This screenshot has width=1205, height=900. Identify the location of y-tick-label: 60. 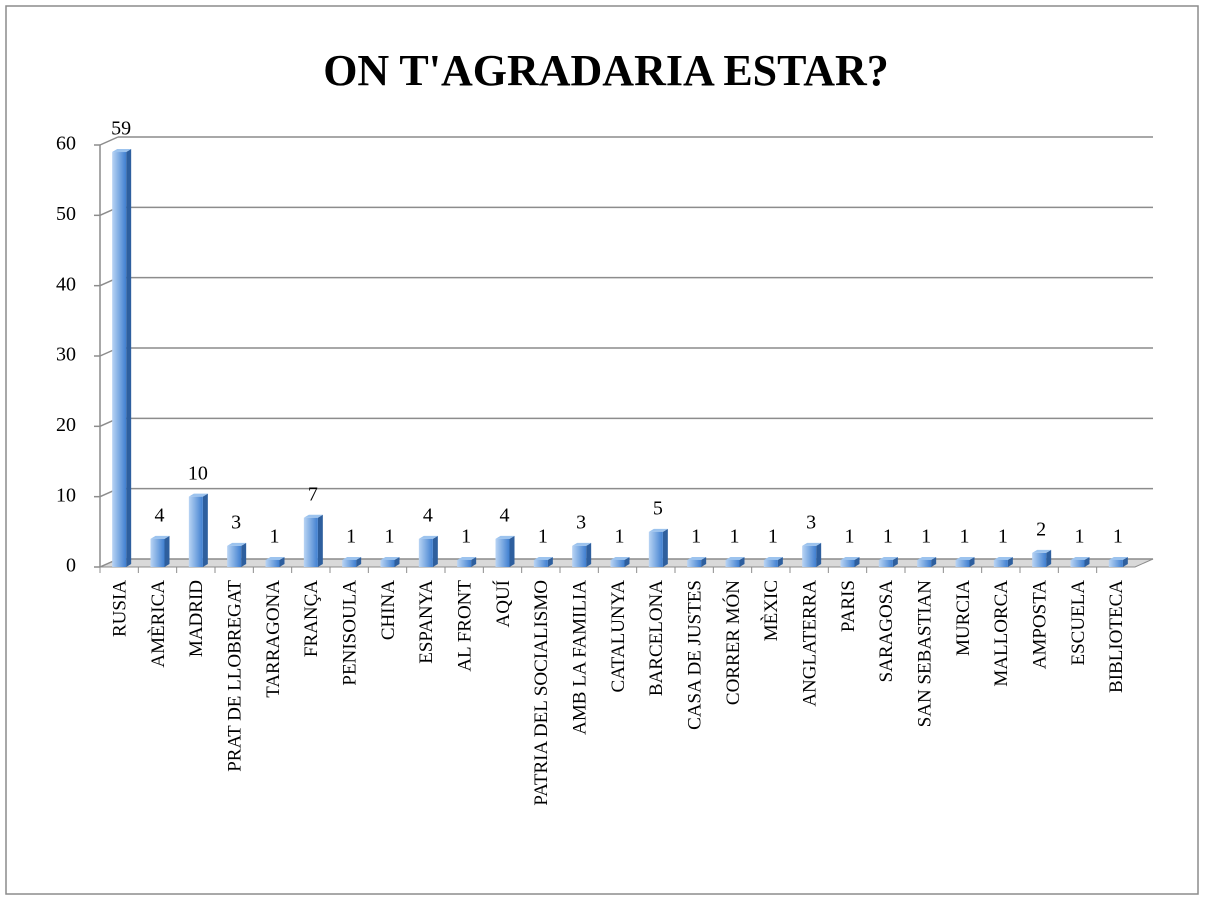
(66, 144).